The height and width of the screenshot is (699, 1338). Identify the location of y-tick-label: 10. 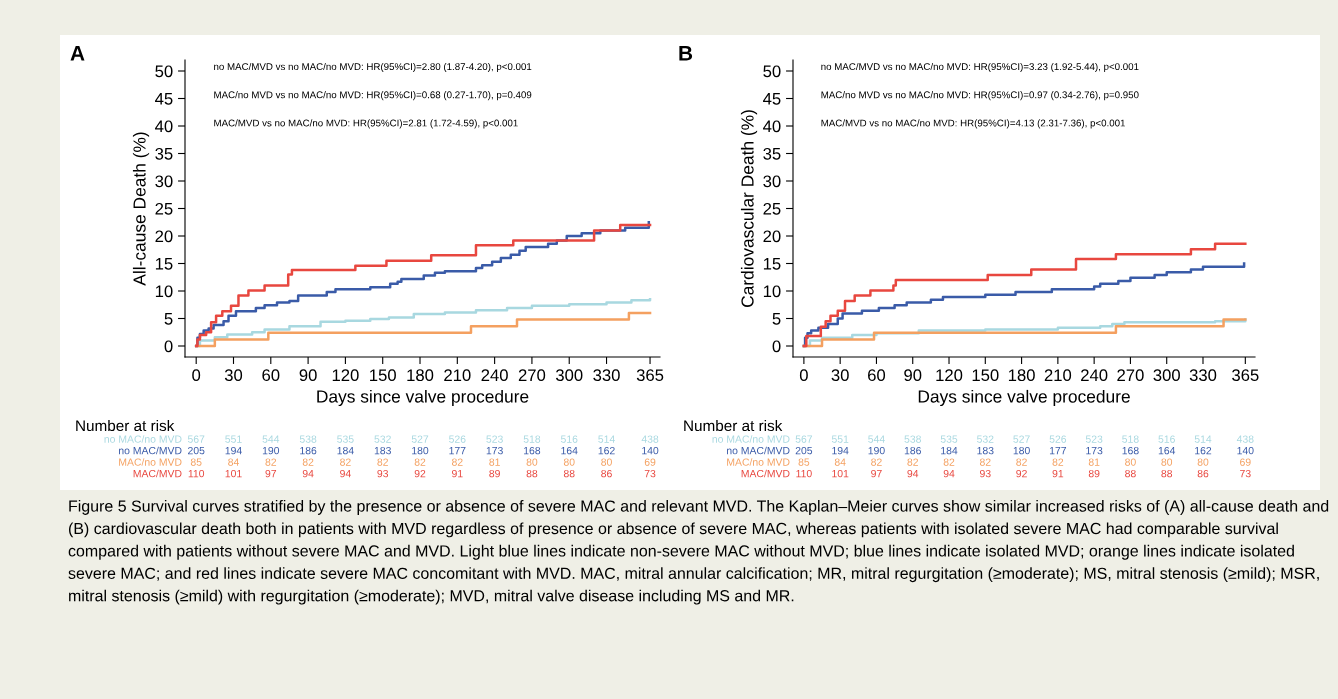
(772, 291).